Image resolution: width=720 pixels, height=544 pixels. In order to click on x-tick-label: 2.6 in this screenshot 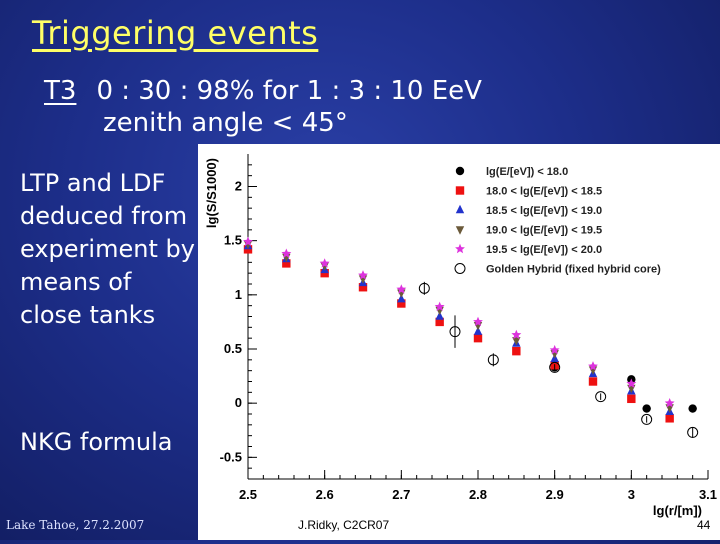, I will do `click(325, 494)`.